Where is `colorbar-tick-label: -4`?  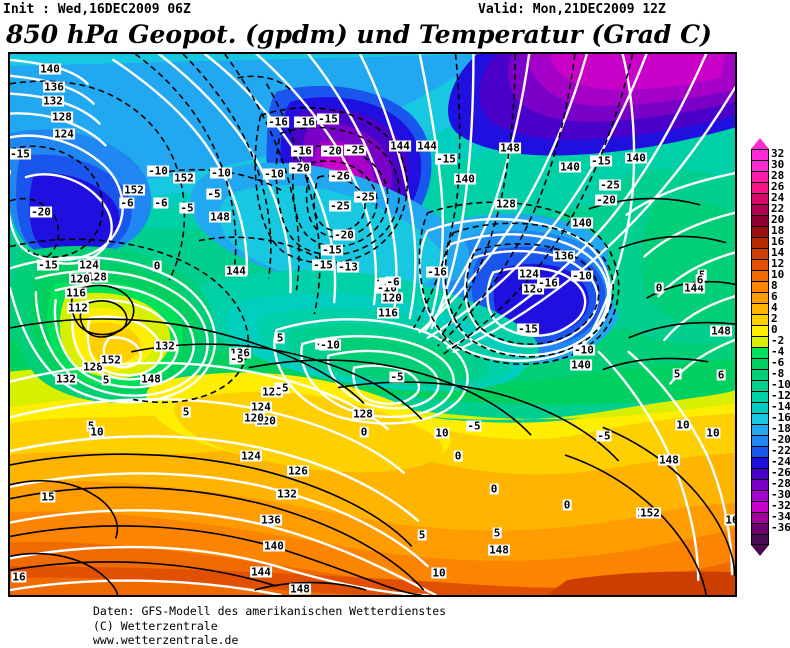 colorbar-tick-label: -4 is located at coordinates (778, 351).